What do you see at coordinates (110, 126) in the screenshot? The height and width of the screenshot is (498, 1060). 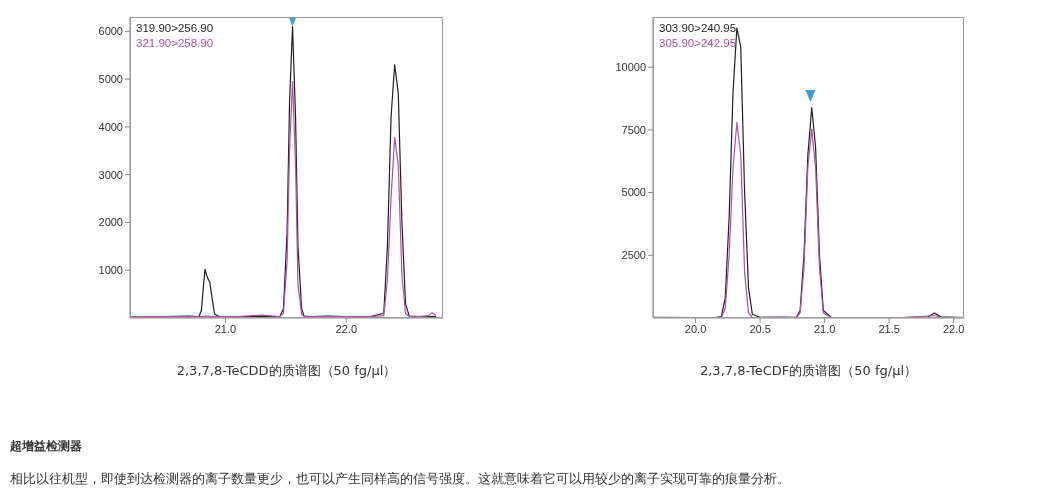 I see `y-tick-label: 4000` at bounding box center [110, 126].